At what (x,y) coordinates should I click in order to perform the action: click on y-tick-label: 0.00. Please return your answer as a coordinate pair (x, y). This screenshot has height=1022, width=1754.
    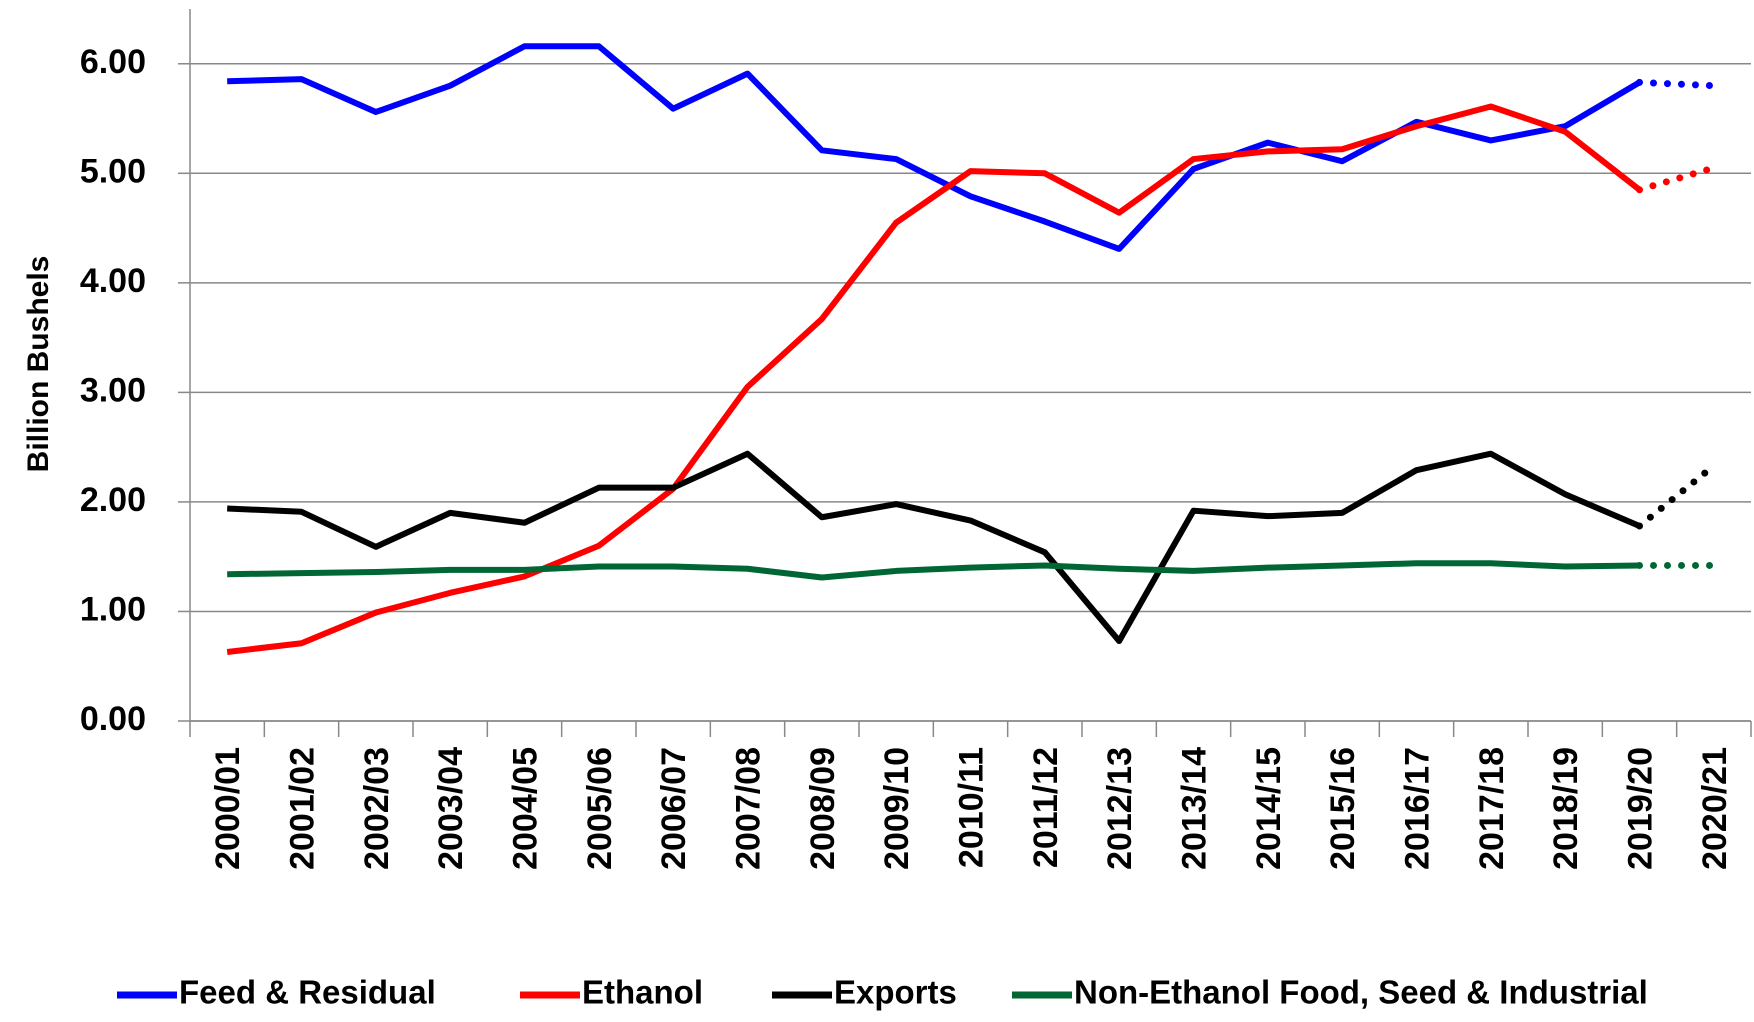
    Looking at the image, I should click on (113, 719).